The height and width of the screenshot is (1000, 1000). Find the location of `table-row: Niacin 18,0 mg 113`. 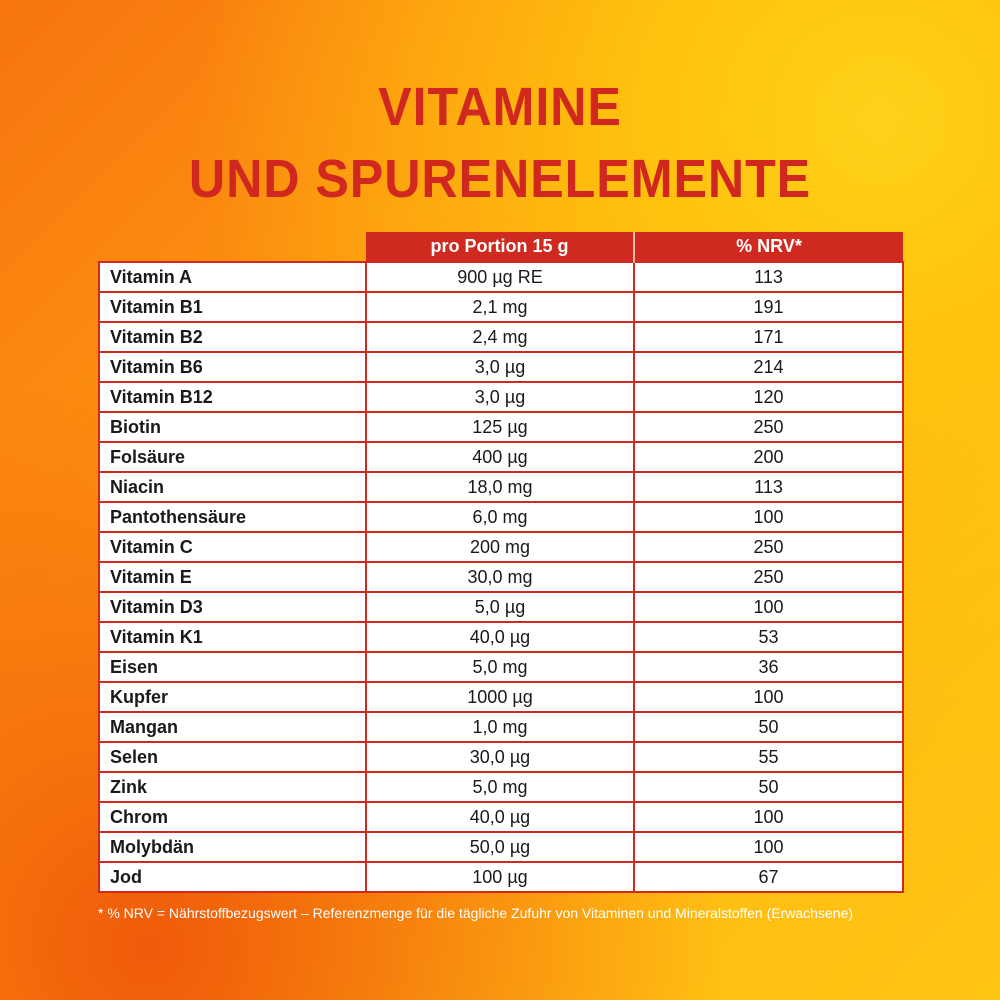

table-row: Niacin 18,0 mg 113 is located at coordinates (501, 487).